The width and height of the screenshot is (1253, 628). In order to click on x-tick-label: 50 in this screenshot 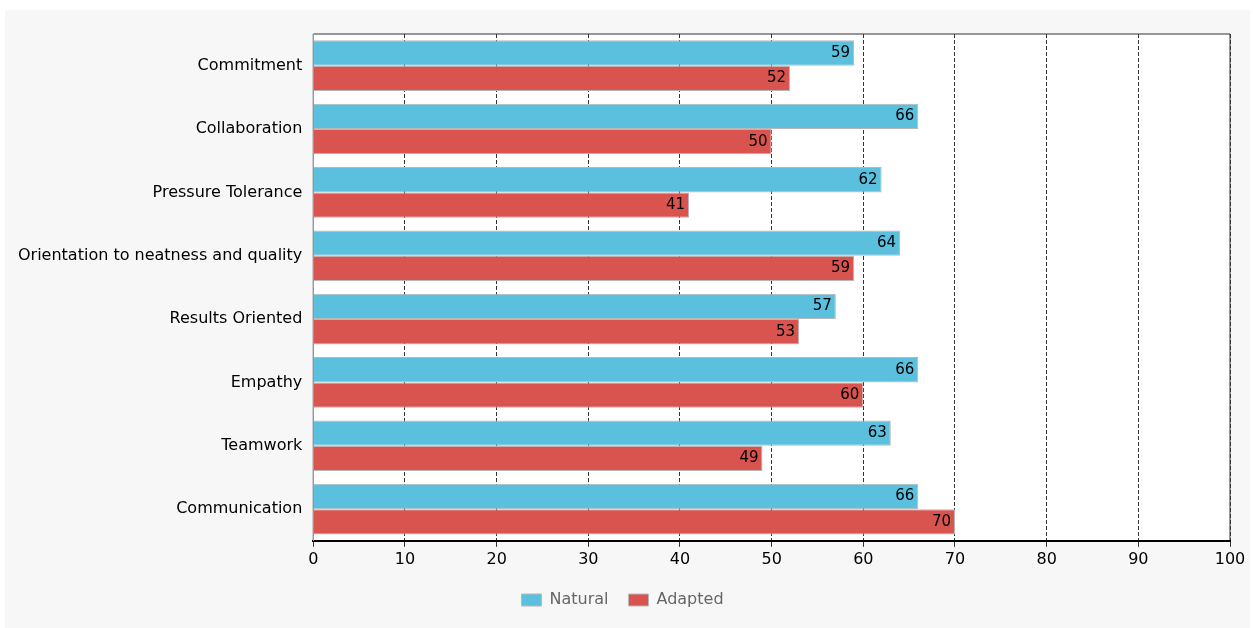, I will do `click(771, 558)`.